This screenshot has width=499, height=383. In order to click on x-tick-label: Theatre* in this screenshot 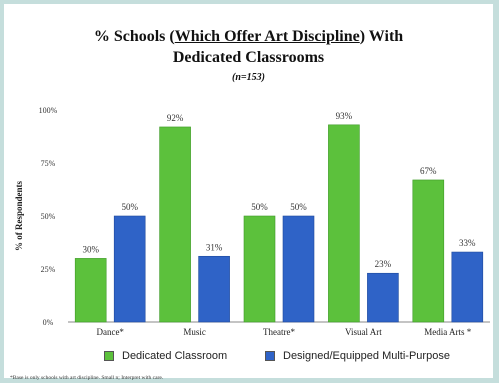, I will do `click(279, 332)`.